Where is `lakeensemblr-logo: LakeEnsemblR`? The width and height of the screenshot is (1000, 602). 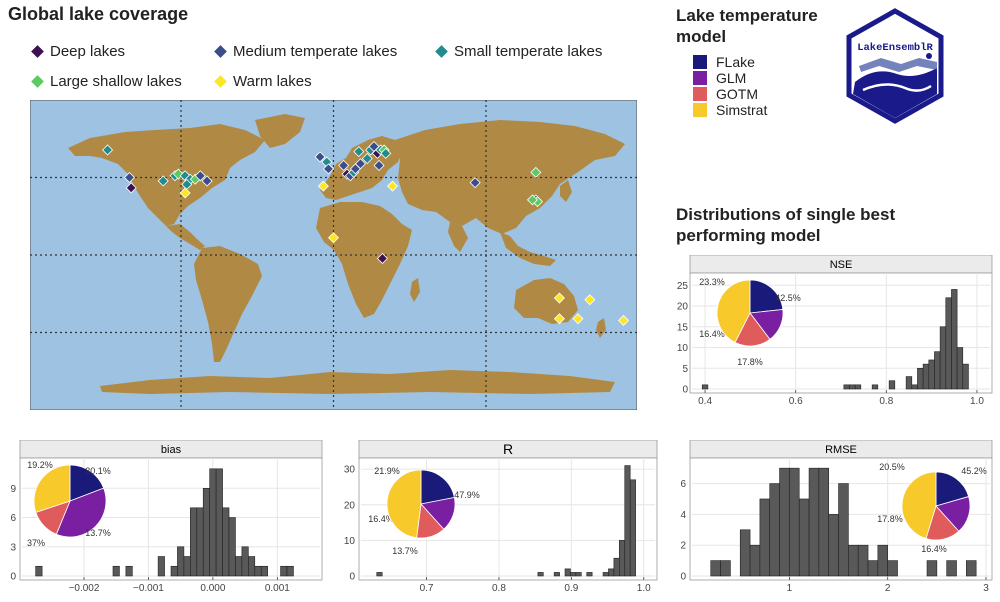
lakeensemblr-logo: LakeEnsemblR is located at coordinates (895, 66).